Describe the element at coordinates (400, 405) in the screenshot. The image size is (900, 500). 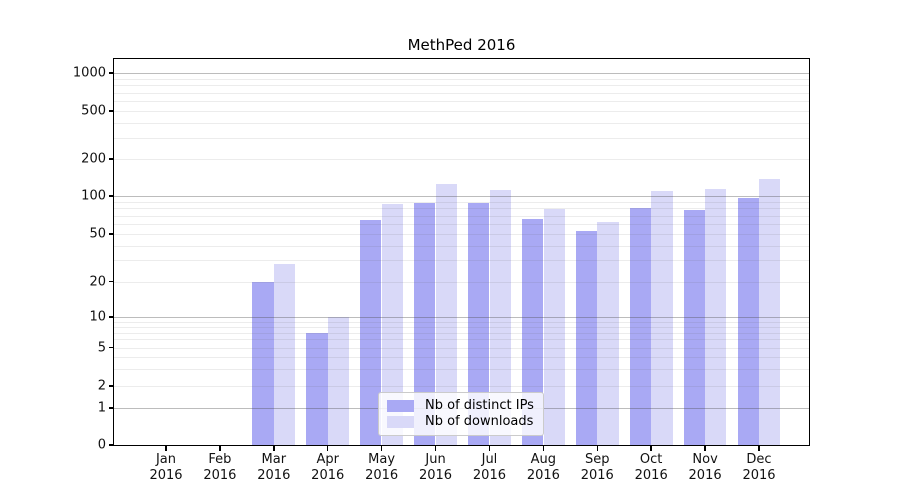
I see `legend-swatch-distinct-ips` at that location.